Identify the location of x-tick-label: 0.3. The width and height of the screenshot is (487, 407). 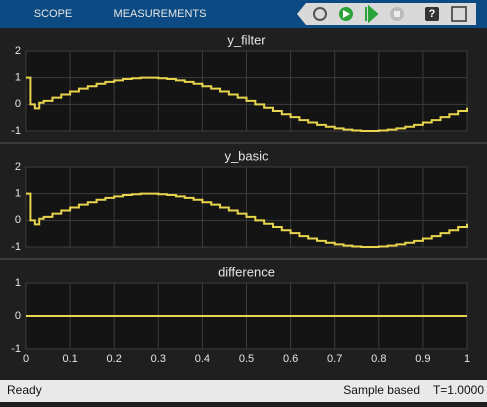
(158, 359).